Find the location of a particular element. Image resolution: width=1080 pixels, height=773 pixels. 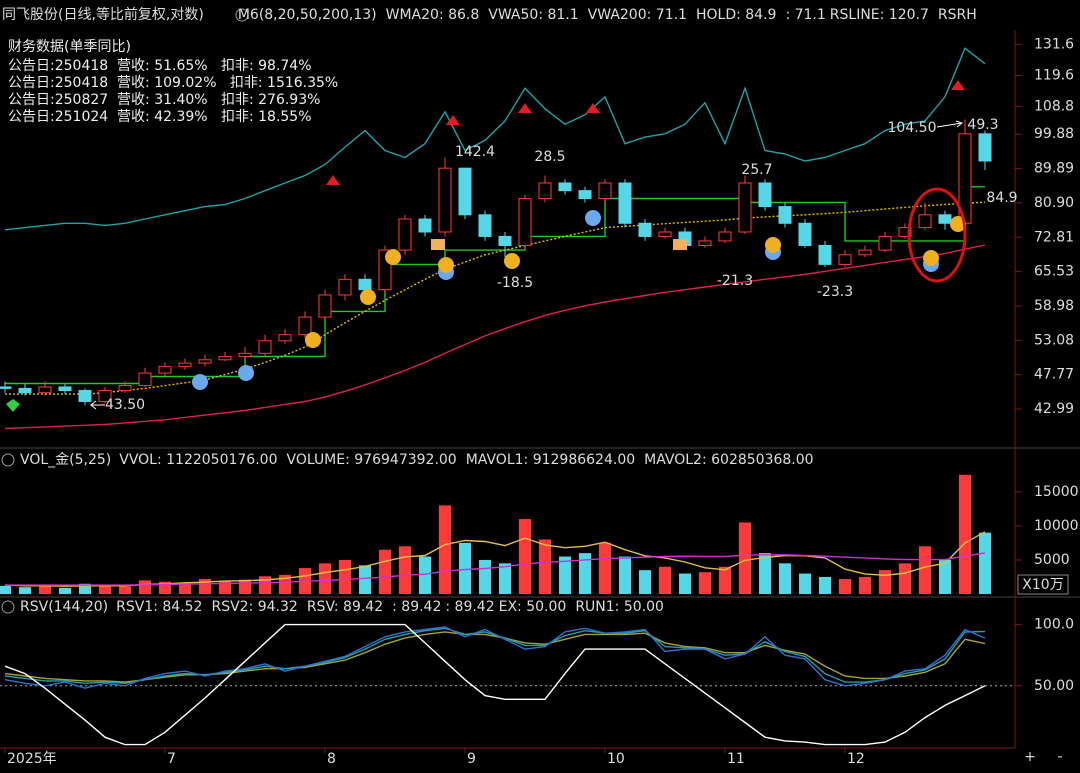

y-tick-label: 47.77 is located at coordinates (1054, 375).